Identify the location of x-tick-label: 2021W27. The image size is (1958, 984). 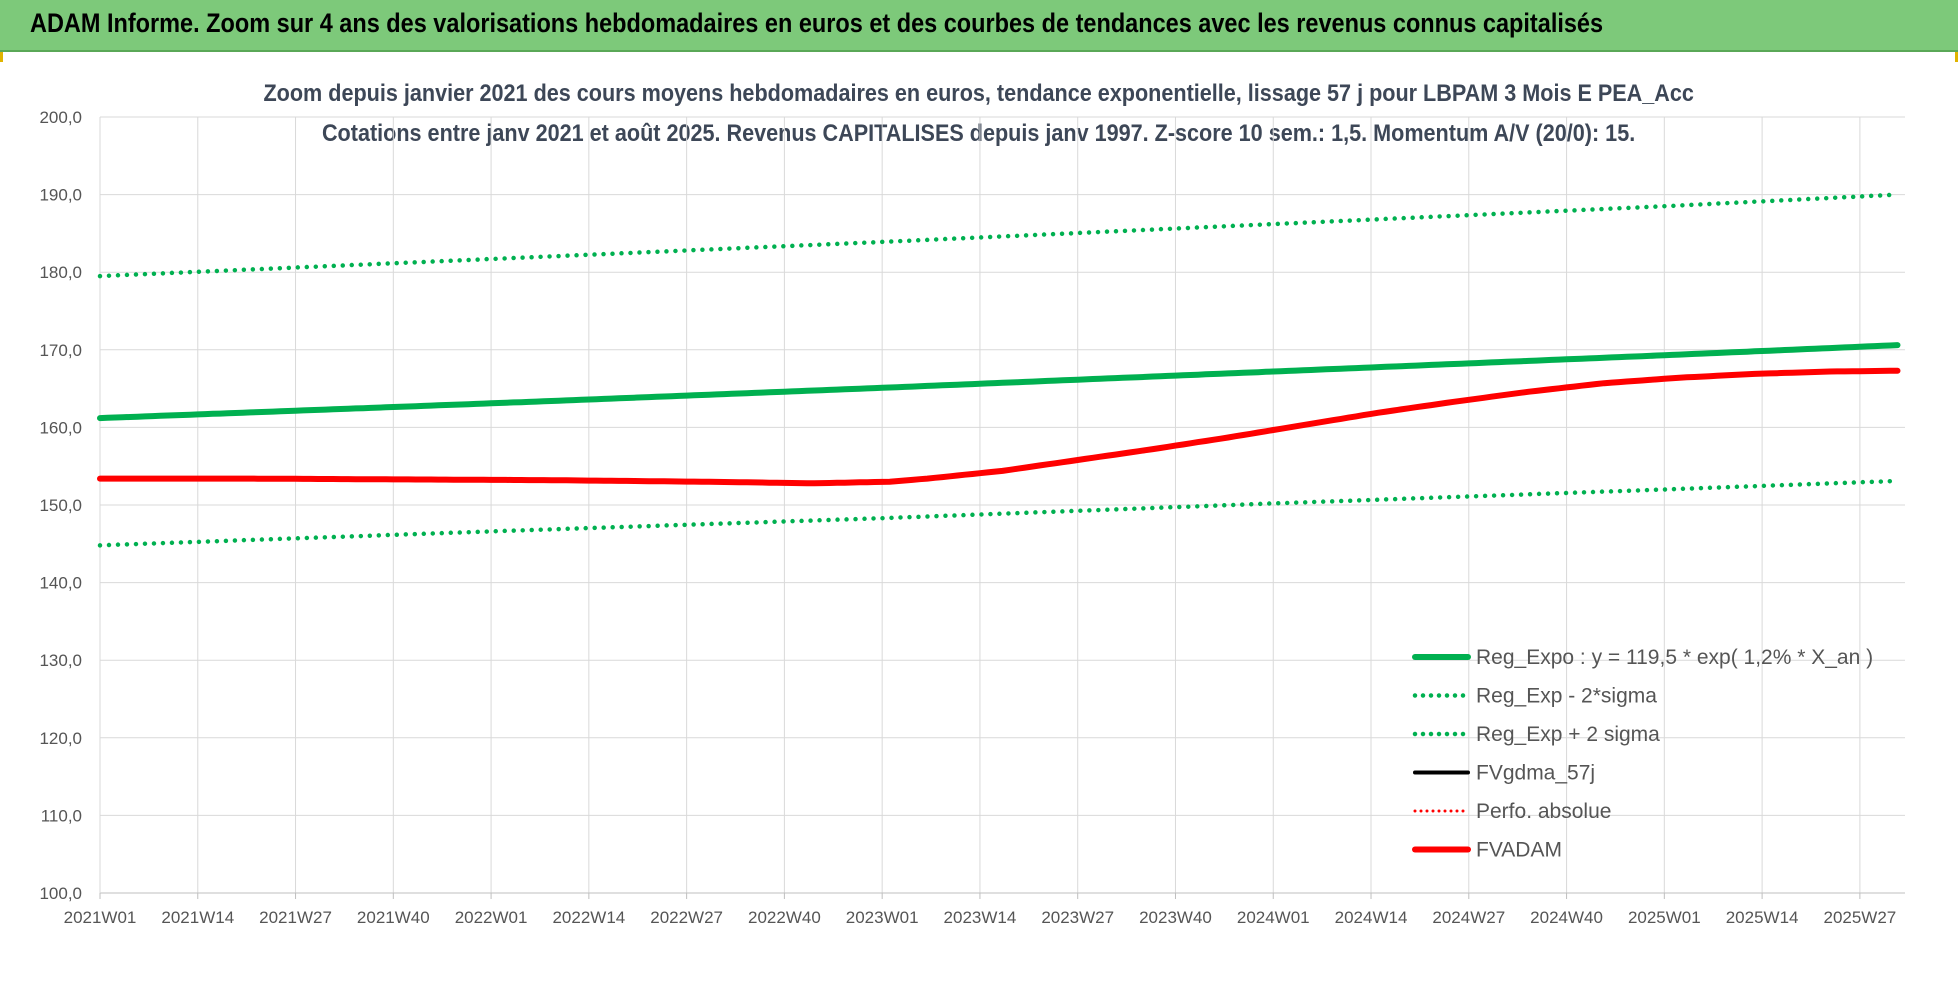
(295, 917).